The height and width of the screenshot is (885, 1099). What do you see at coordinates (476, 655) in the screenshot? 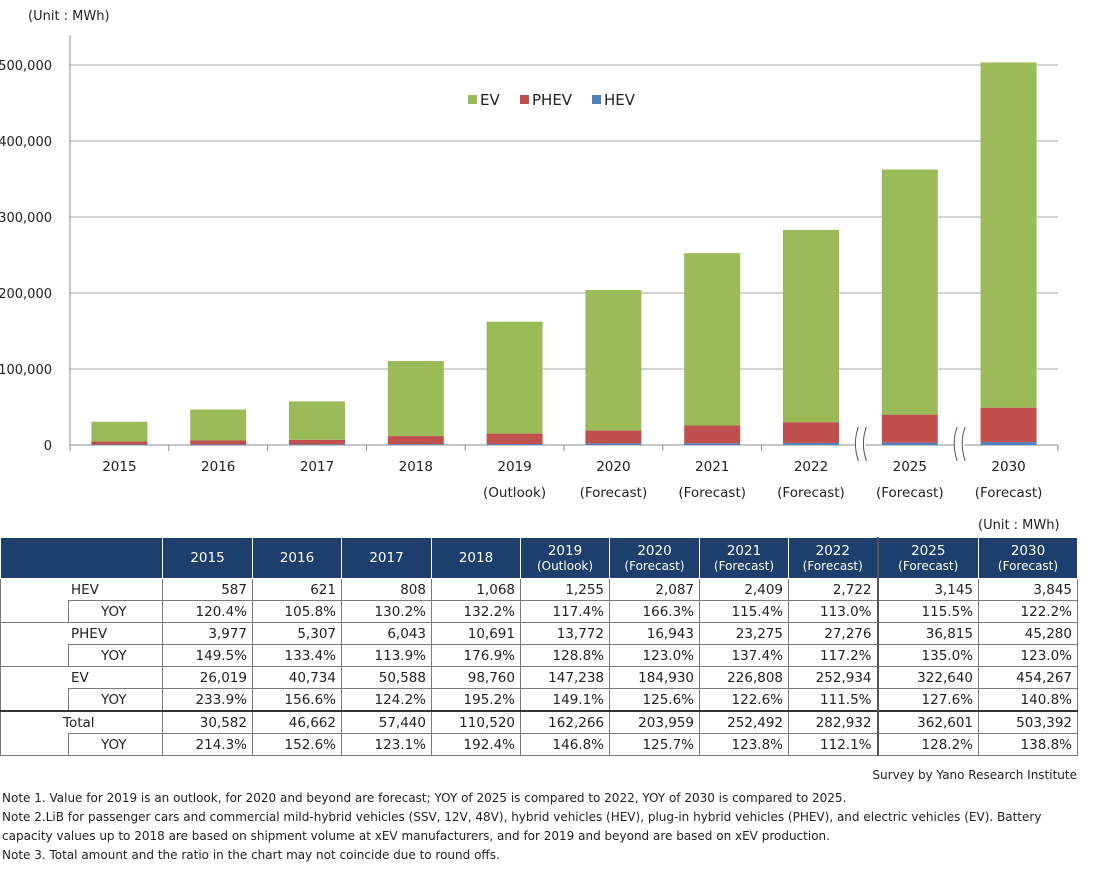
I see `table-cell-yoy: 176.9%` at bounding box center [476, 655].